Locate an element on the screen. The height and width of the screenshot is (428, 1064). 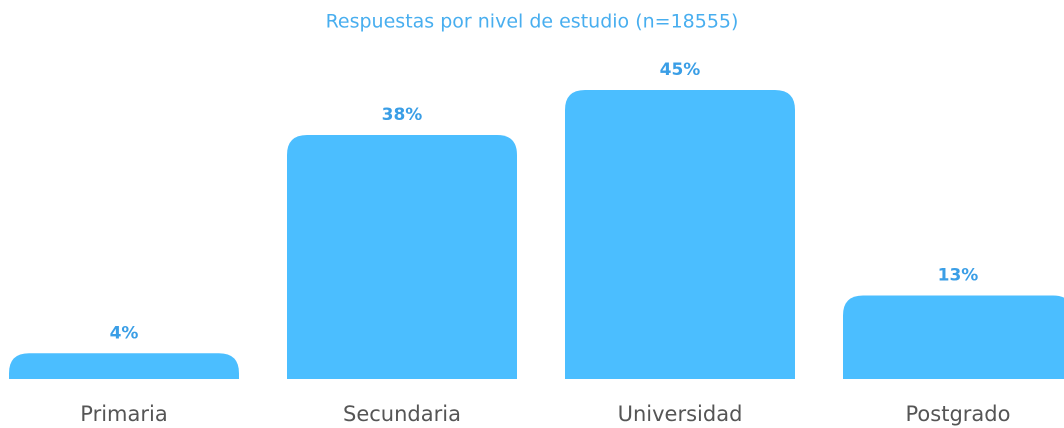
x-tick-label: Postgrado is located at coordinates (958, 414).